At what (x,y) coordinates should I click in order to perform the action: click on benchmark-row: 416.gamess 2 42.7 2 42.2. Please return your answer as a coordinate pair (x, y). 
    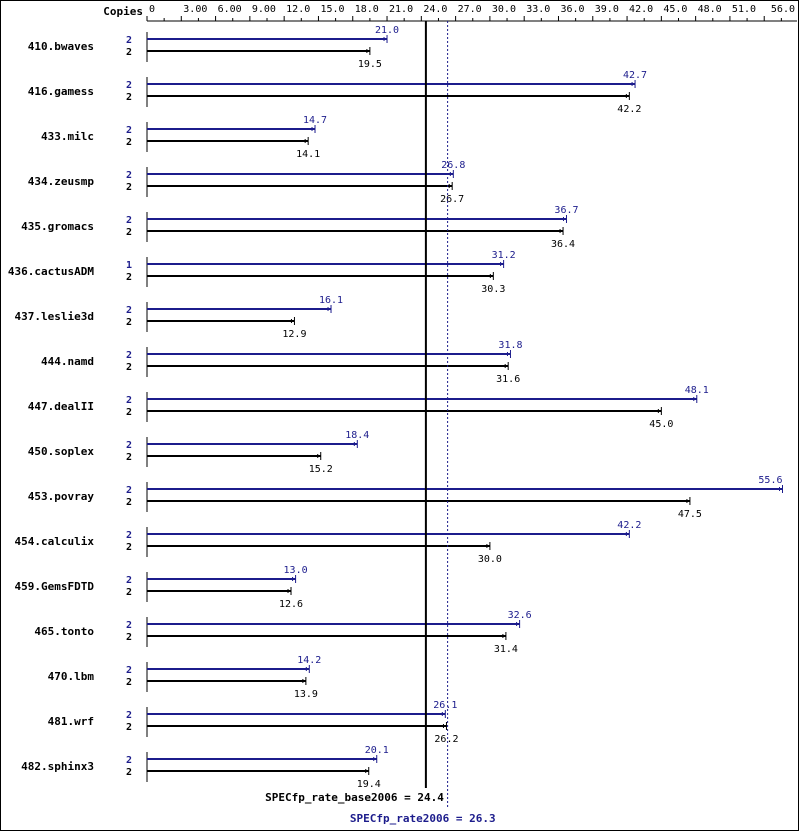
    Looking at the image, I should click on (337, 92).